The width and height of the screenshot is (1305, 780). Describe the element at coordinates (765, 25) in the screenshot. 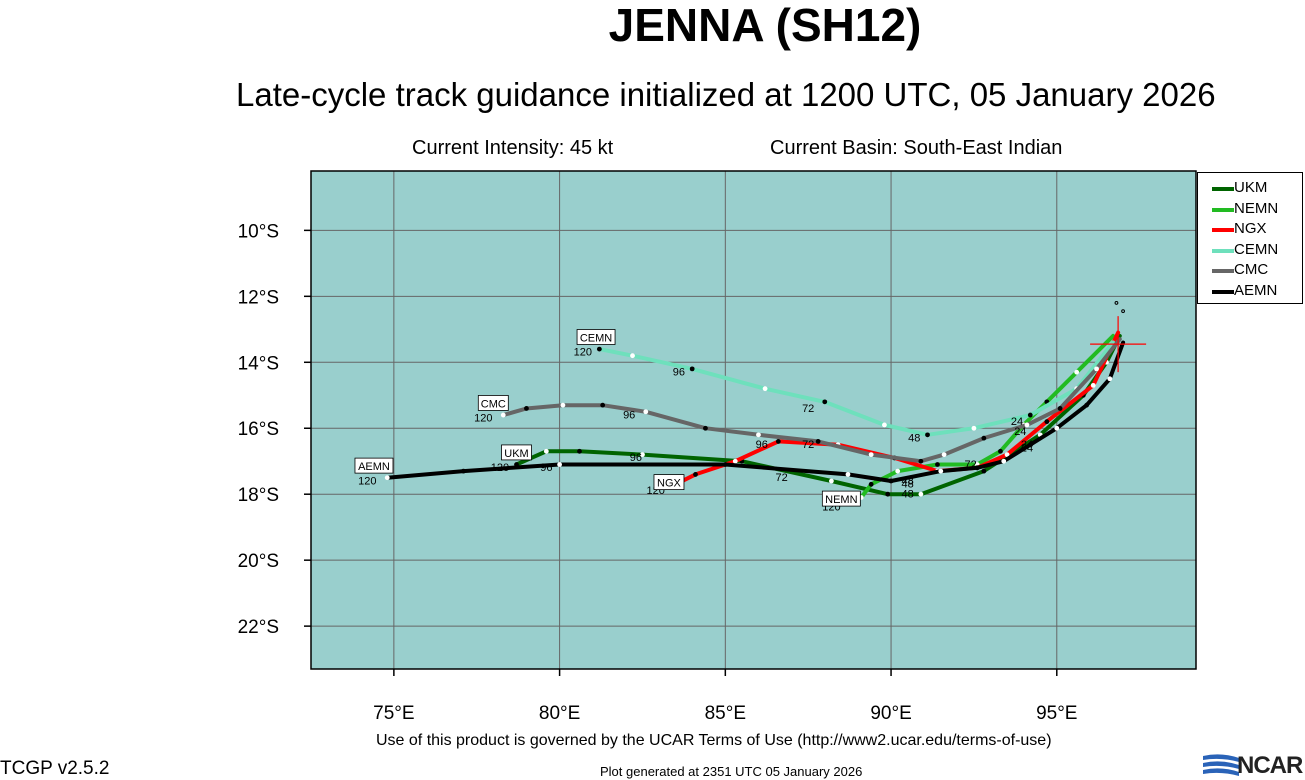

I see `page-title: JENNA (SH12)` at that location.